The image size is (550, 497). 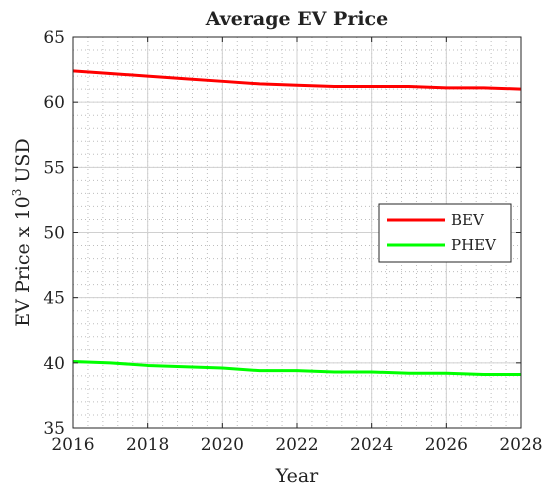 What do you see at coordinates (23, 163) in the screenshot?
I see `y-axis-title-suffix: USD` at bounding box center [23, 163].